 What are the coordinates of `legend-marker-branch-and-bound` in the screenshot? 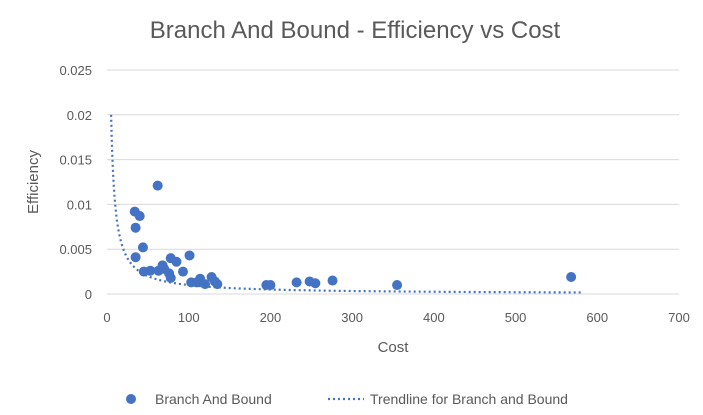 It's located at (131, 399).